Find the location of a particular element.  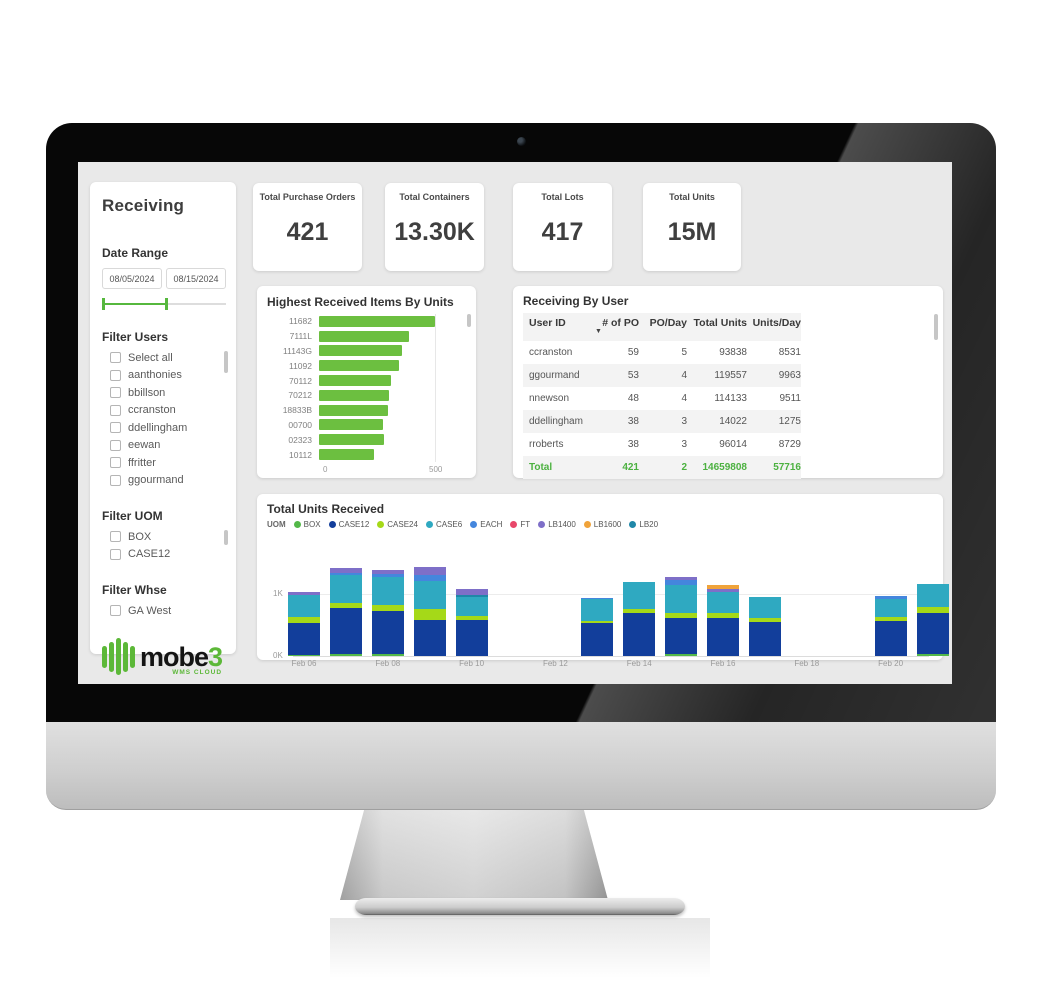

filter-option-ffritter: ffritter is located at coordinates (163, 463).